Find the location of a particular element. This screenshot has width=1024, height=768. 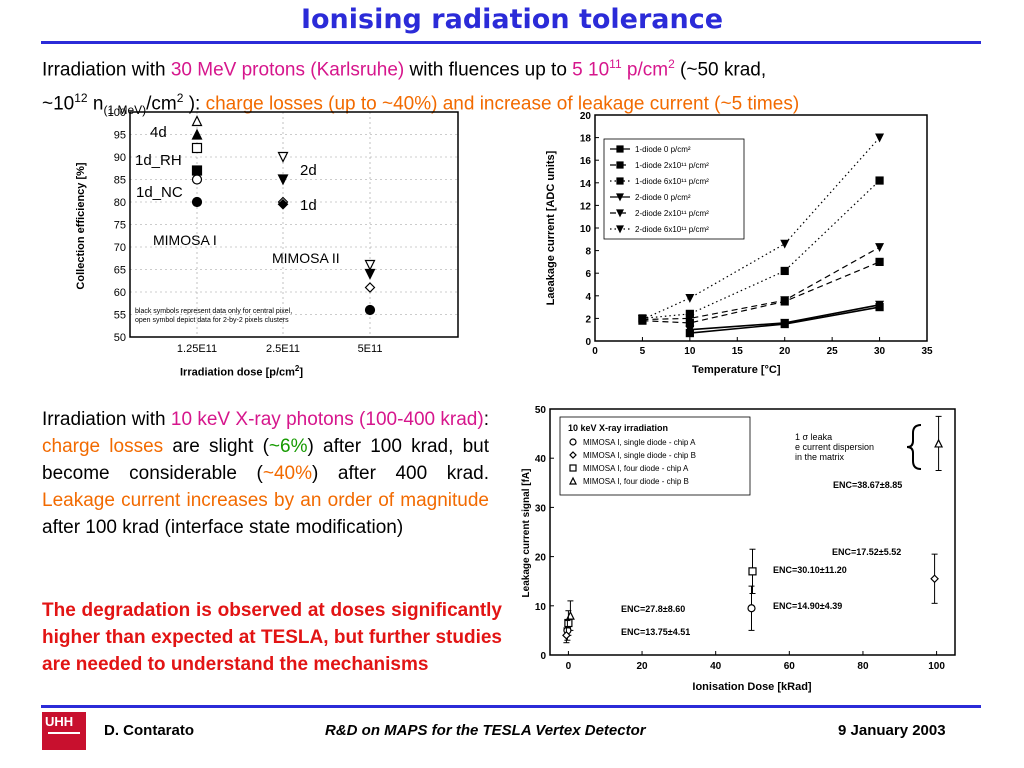

intro-text-4: ~10 is located at coordinates (58, 104).